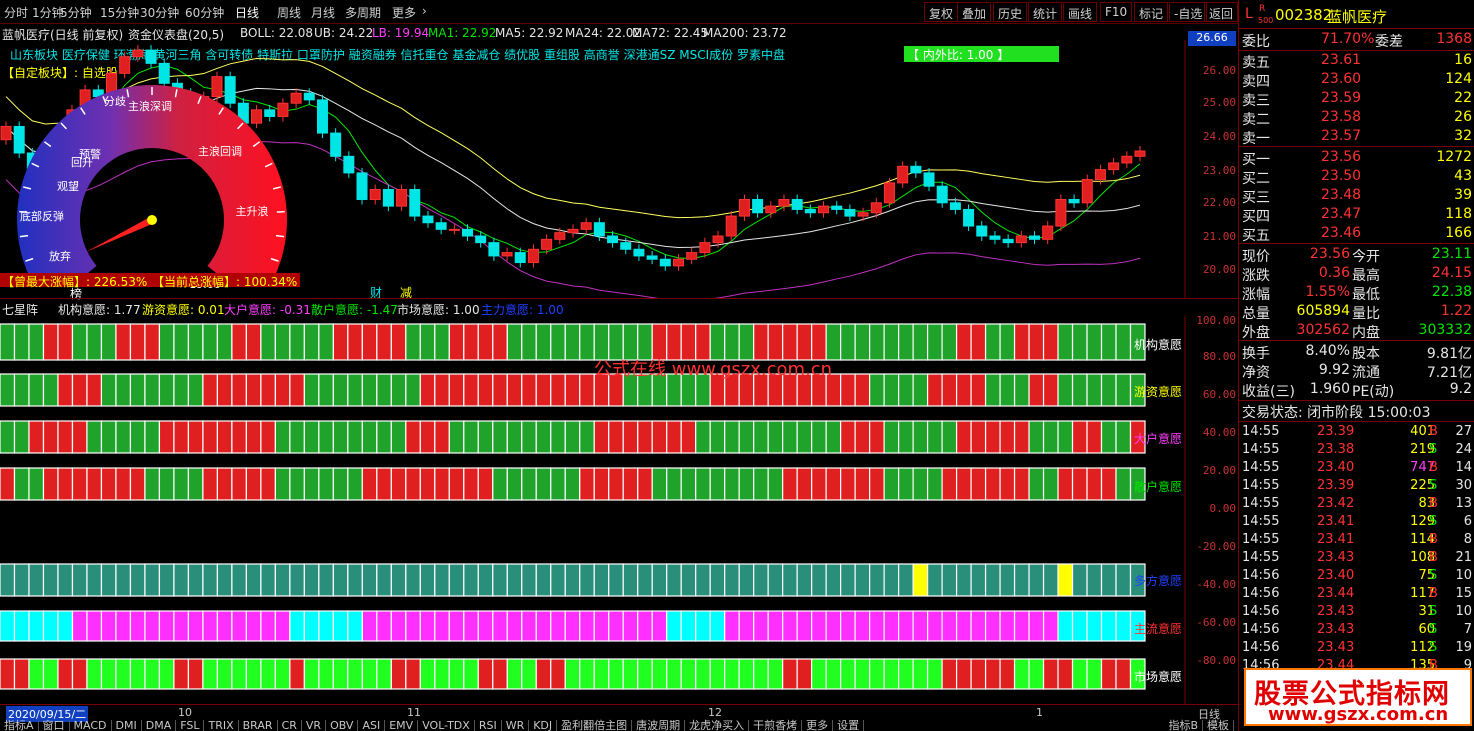 This screenshot has height=731, width=1474. Describe the element at coordinates (54, 725) in the screenshot. I see `indicator-tab: 窗口` at that location.